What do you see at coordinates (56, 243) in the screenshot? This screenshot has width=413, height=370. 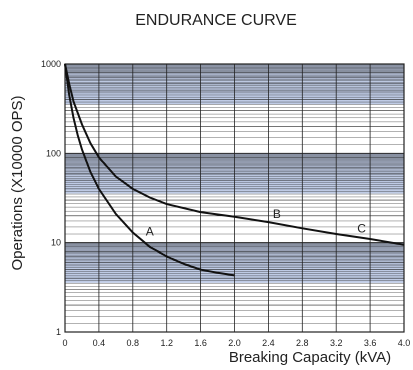 I see `y-tick-label: 10` at bounding box center [56, 243].